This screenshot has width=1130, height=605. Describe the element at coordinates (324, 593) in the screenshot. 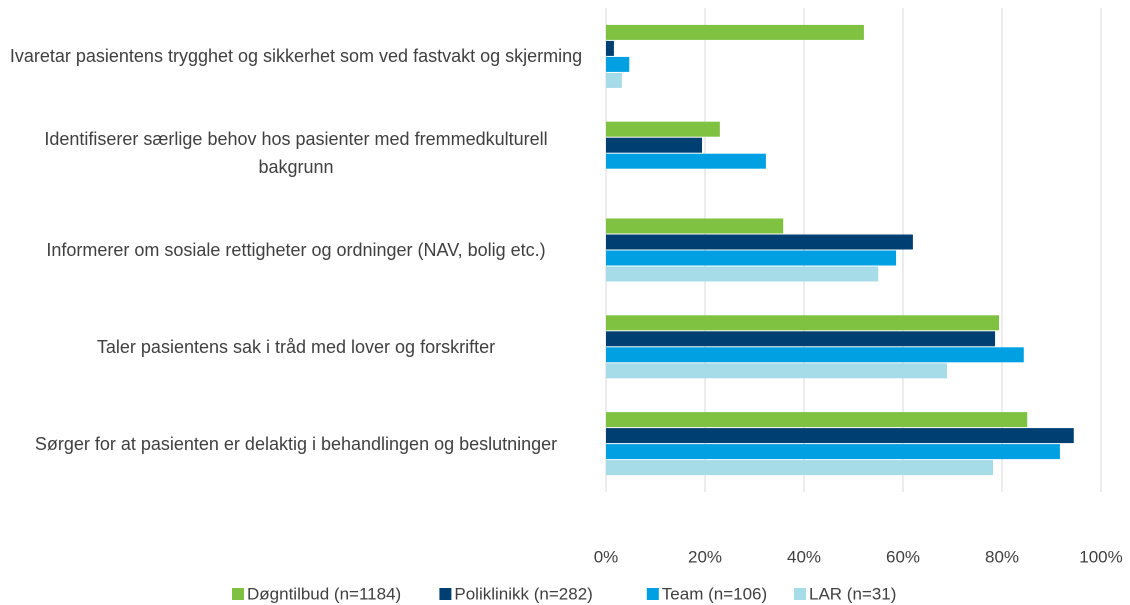

I see `legend-label: Døgntilbud (n=1184)` at that location.